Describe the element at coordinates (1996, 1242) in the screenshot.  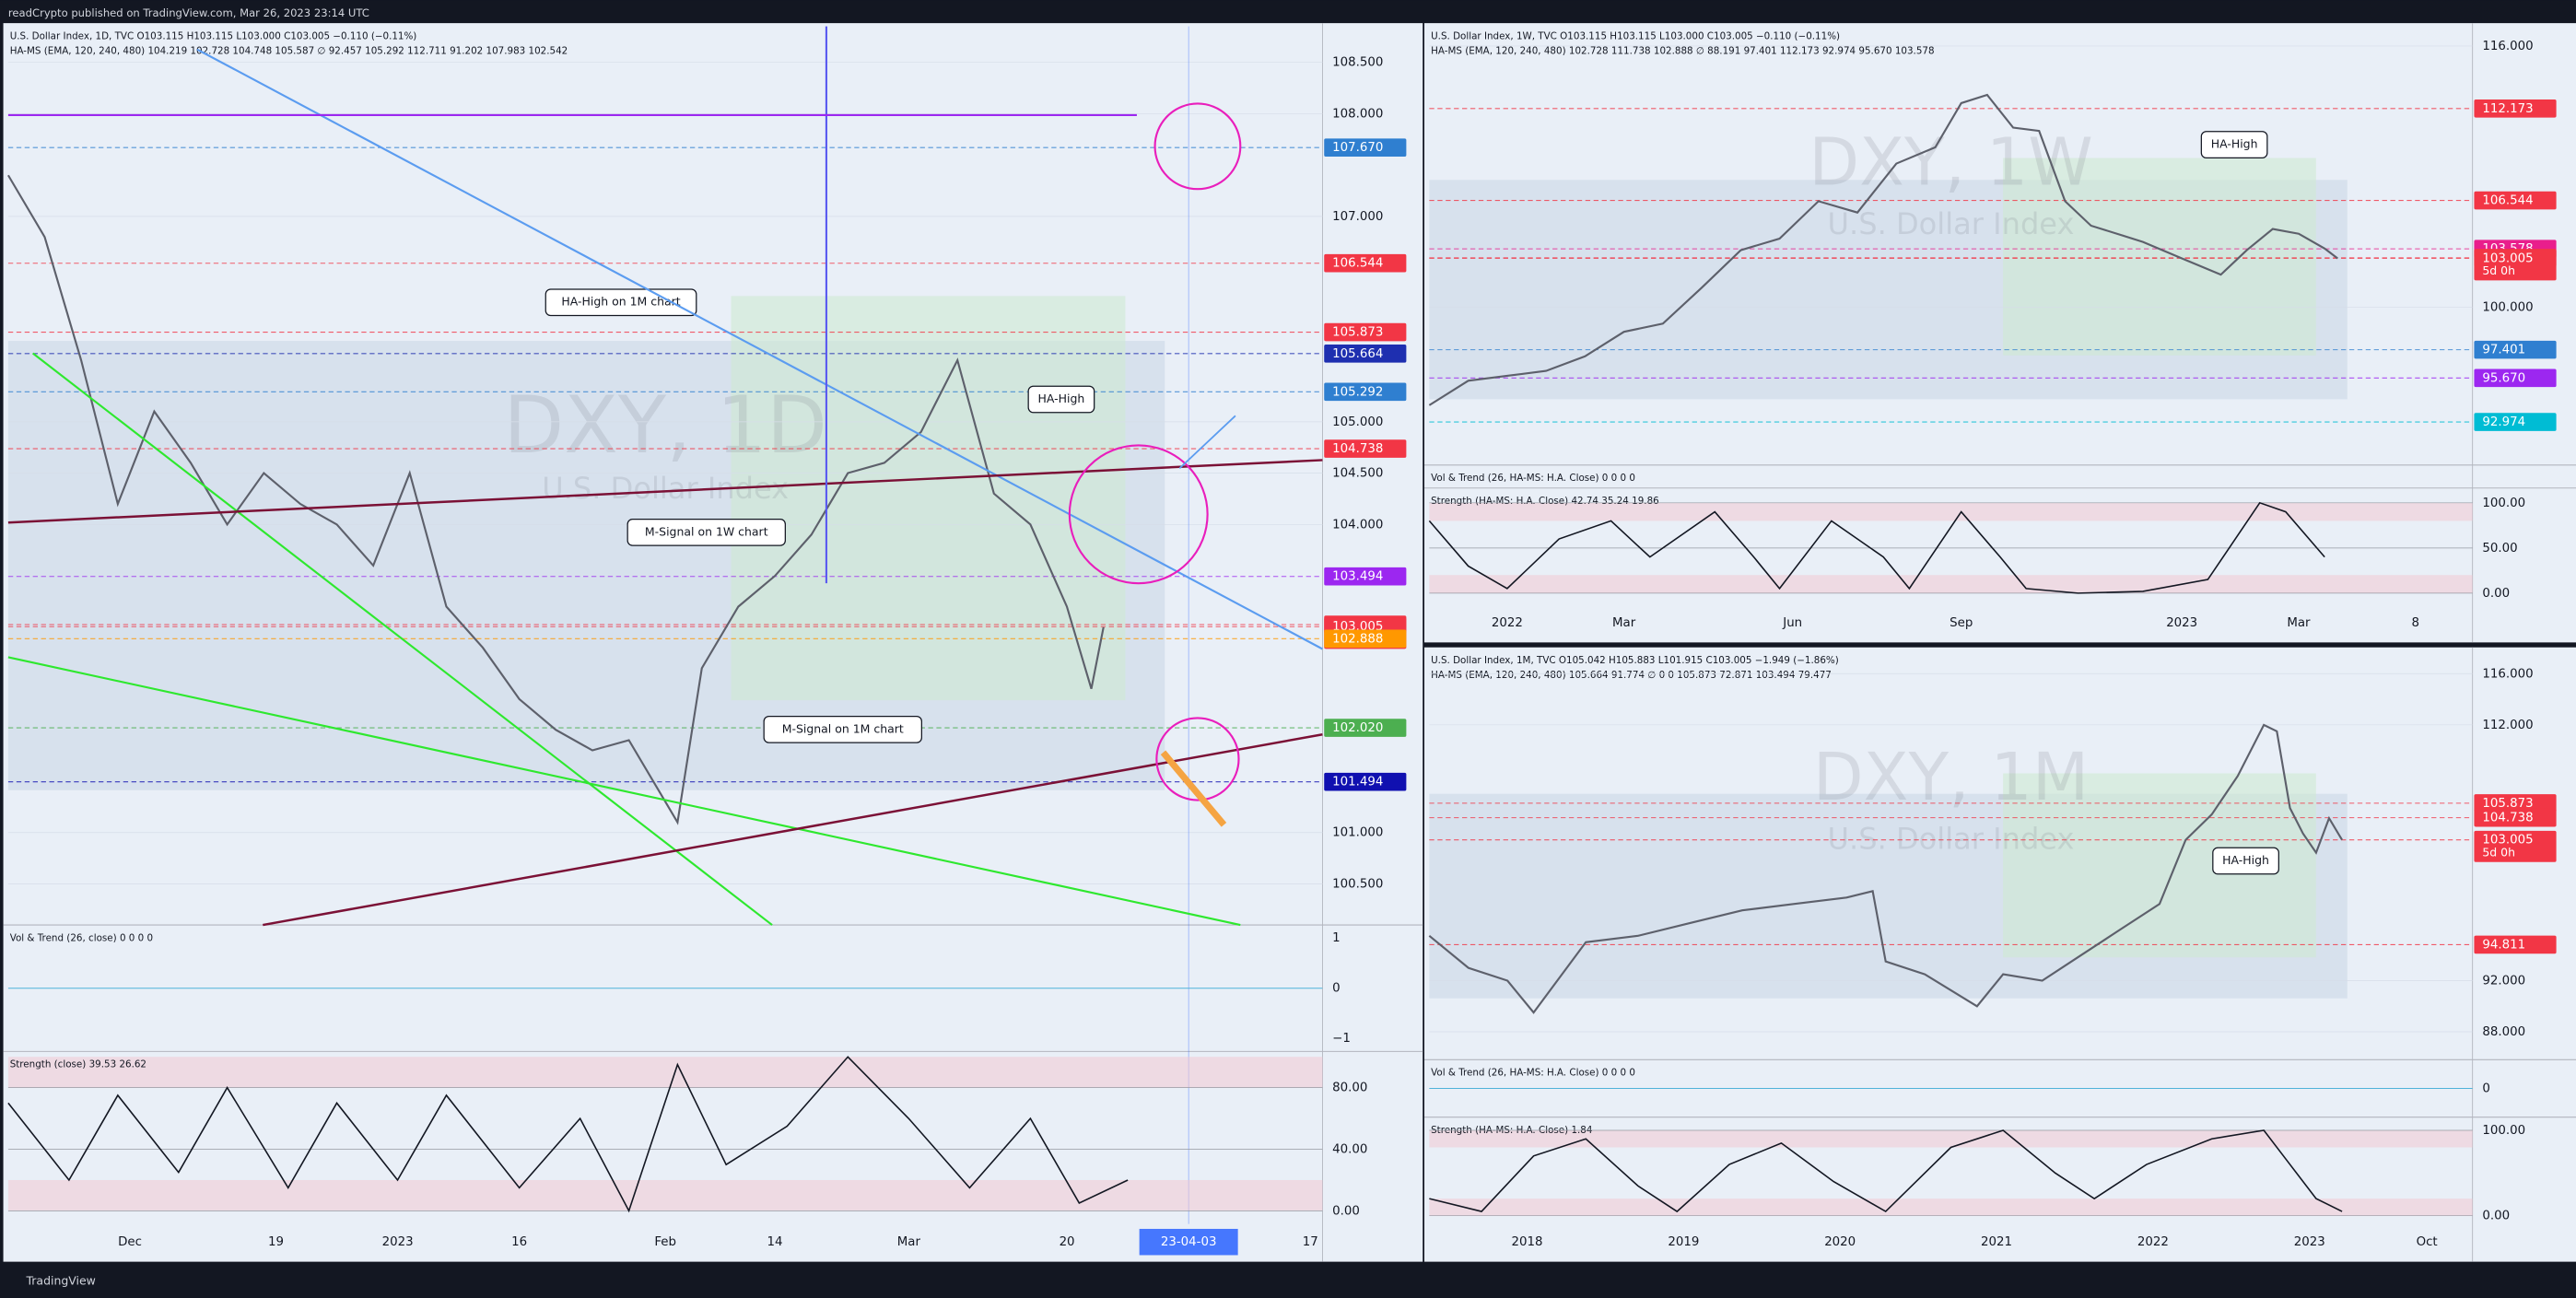
I see `x-tick-label: 2021` at that location.